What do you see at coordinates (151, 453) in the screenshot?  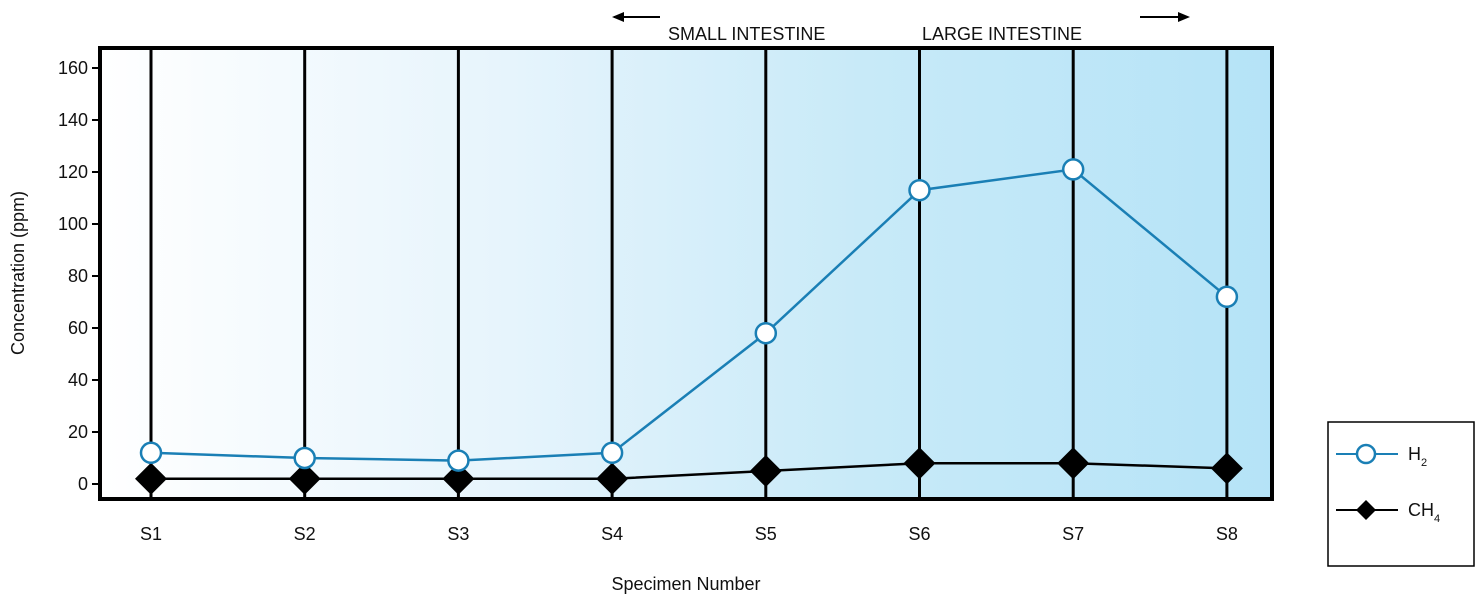 I see `data-point-h2-s1` at bounding box center [151, 453].